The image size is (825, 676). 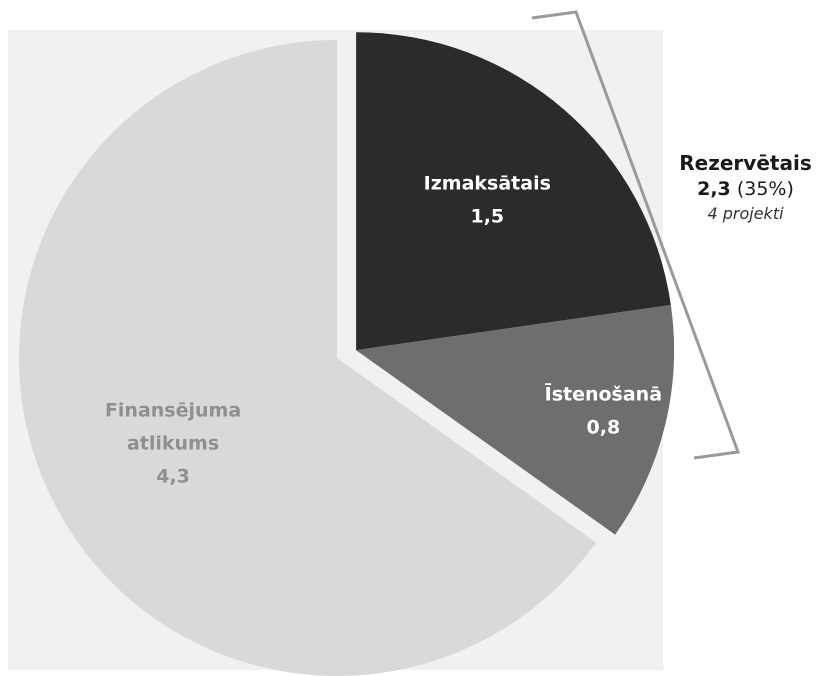 I want to click on callout-percent: (35%), so click(x=765, y=189).